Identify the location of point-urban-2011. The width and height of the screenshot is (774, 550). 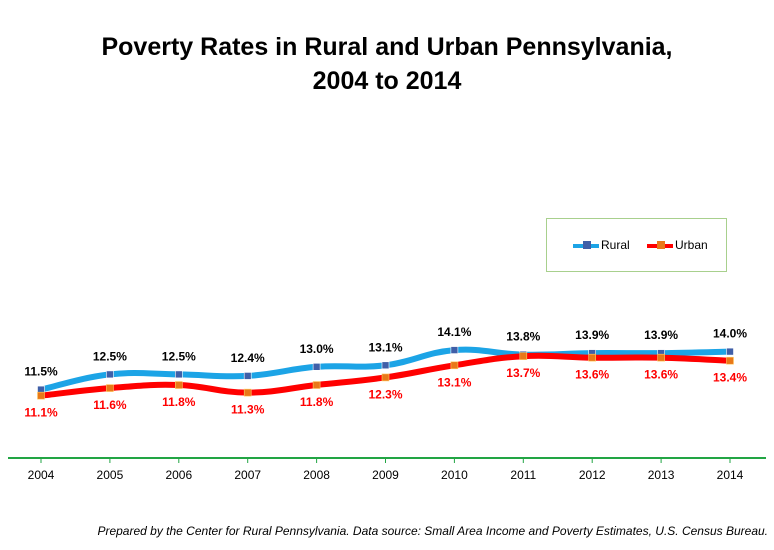
(523, 356).